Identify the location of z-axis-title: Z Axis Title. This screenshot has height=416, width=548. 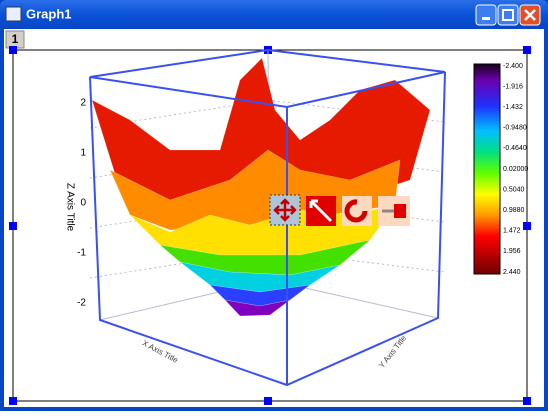
(69, 207).